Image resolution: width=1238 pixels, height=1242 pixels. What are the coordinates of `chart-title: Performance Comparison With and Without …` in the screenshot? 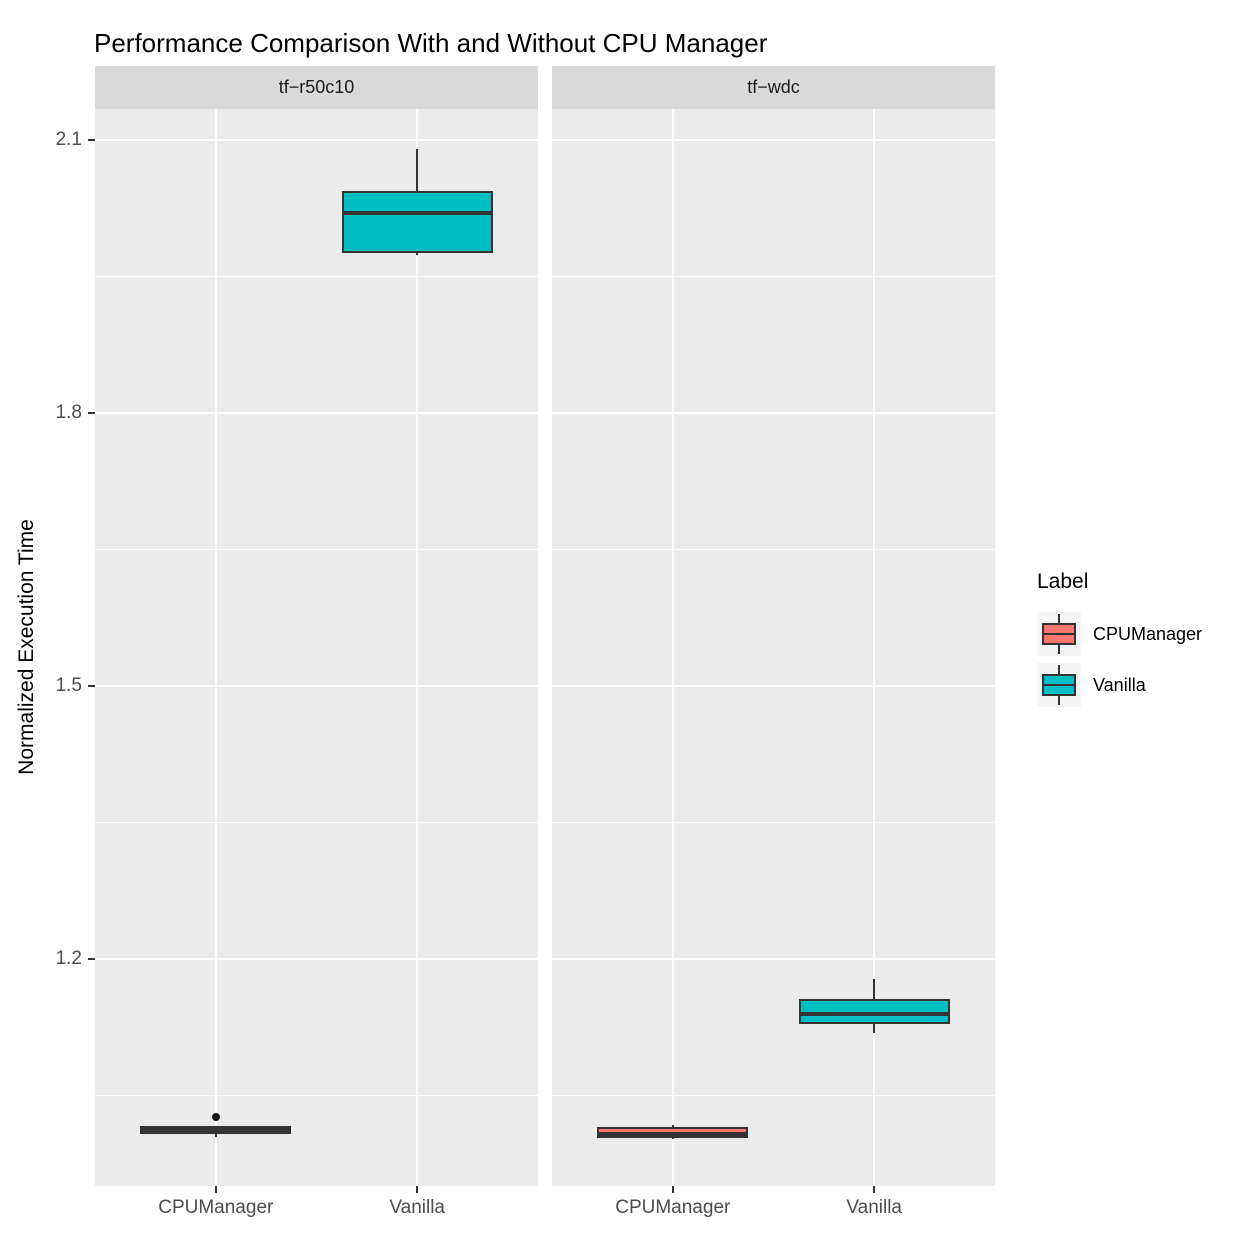 It's located at (431, 43).